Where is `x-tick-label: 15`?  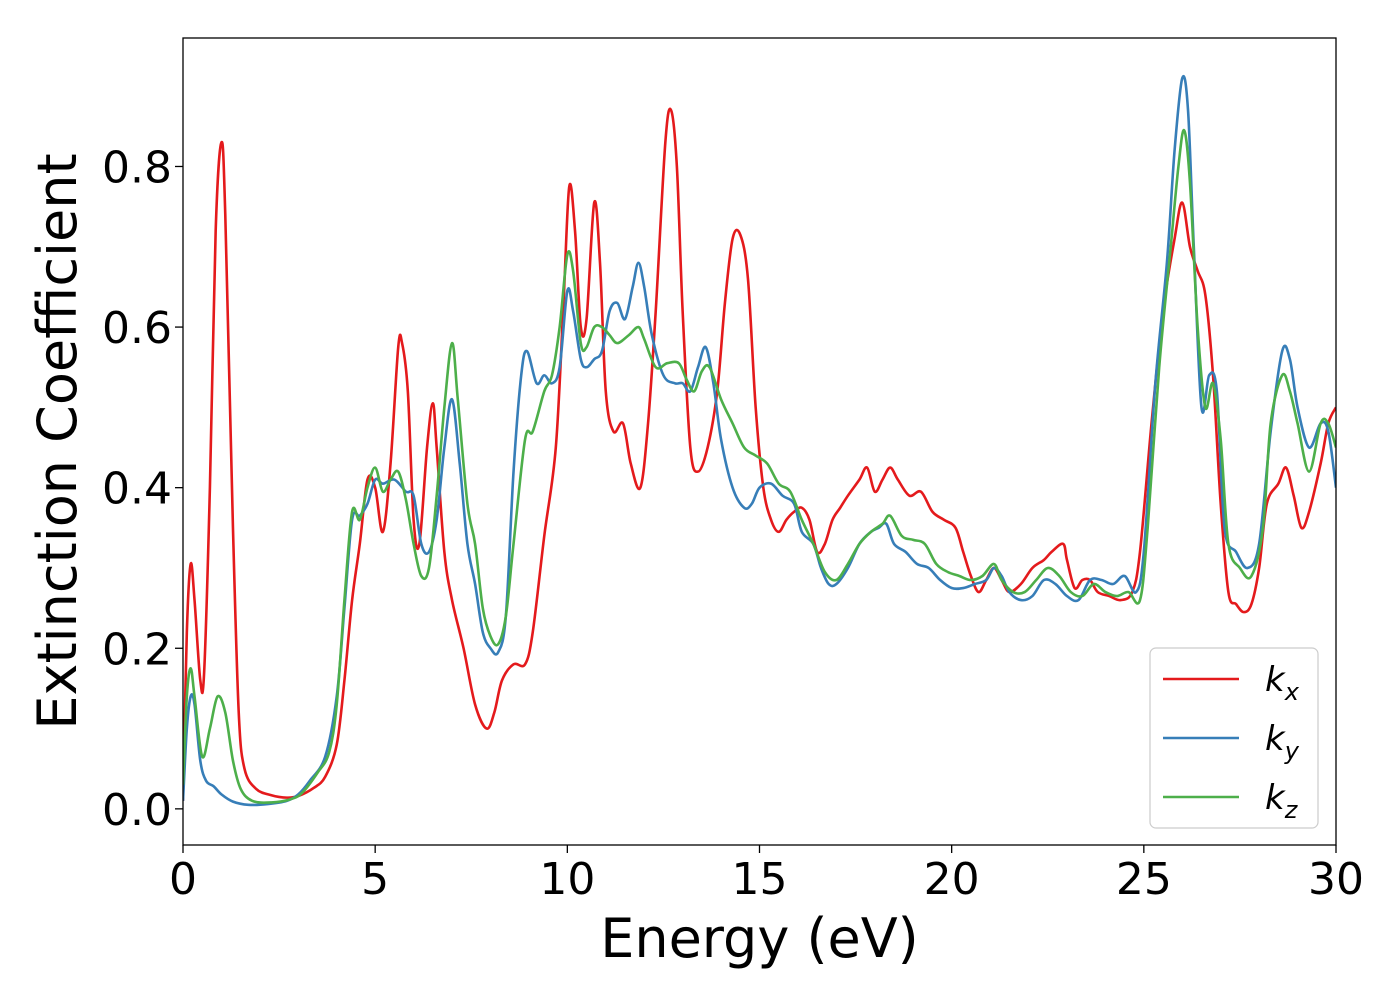 x-tick-label: 15 is located at coordinates (760, 879).